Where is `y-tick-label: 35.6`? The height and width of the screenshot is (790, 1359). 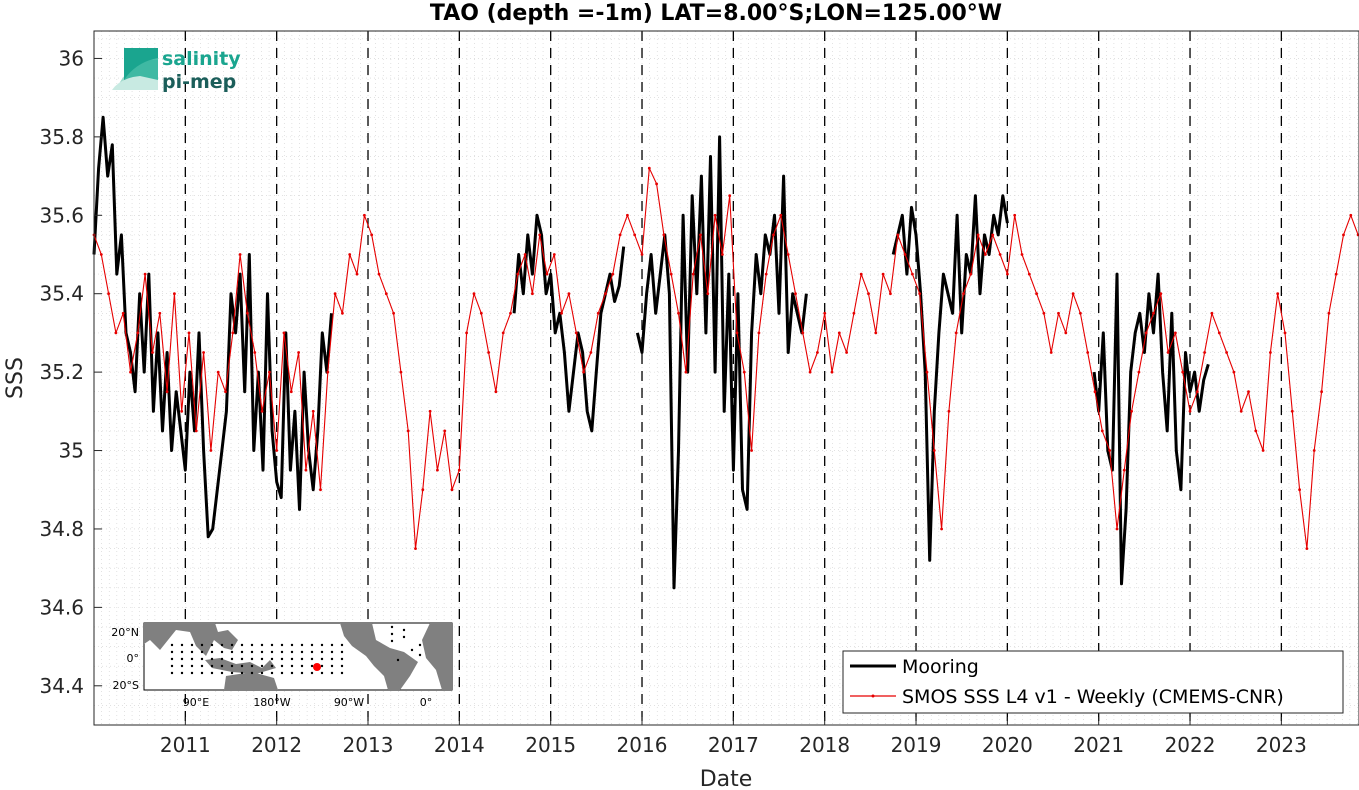 y-tick-label: 35.6 is located at coordinates (61, 215).